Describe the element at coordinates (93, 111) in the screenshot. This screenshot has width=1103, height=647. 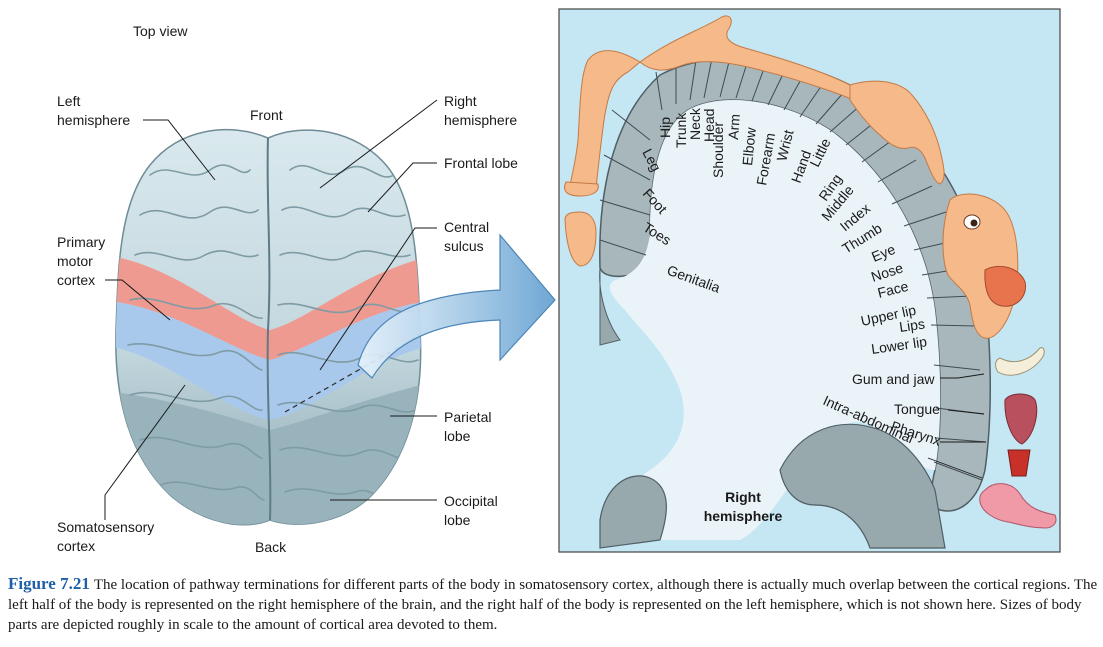
I see `left-hemisphere-label: Left hemisphere` at that location.